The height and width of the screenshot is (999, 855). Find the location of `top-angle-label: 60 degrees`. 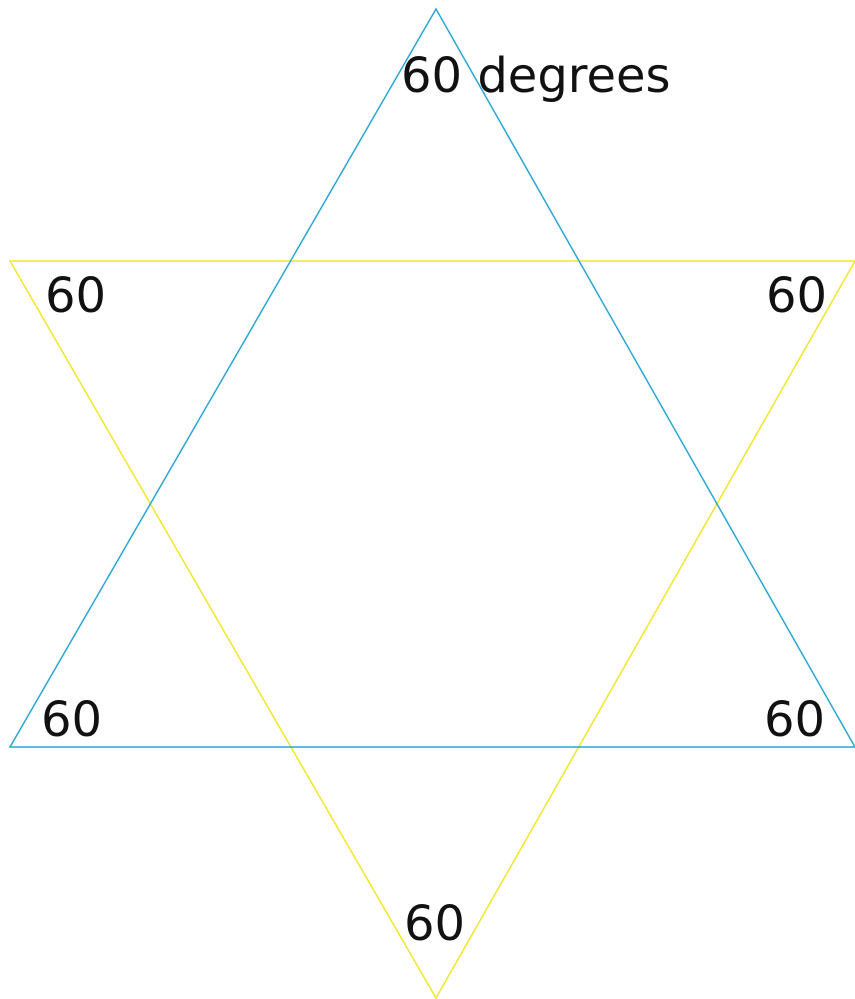

top-angle-label: 60 degrees is located at coordinates (536, 76).